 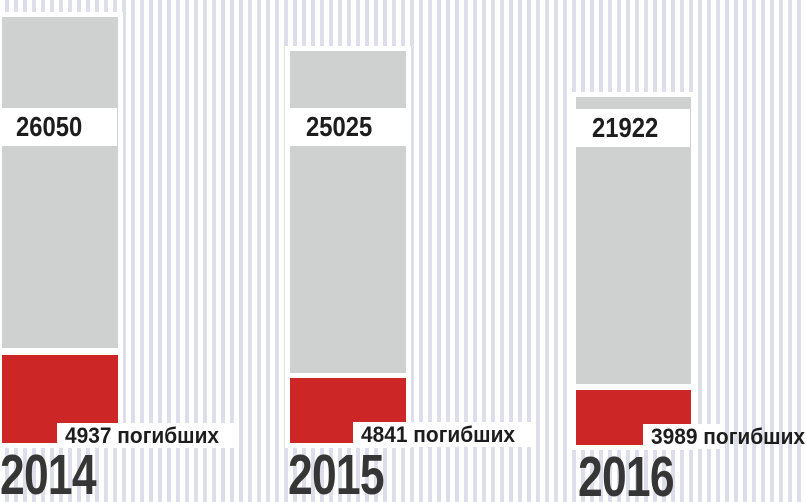 I want to click on total-value-text: 26050, so click(x=49, y=126).